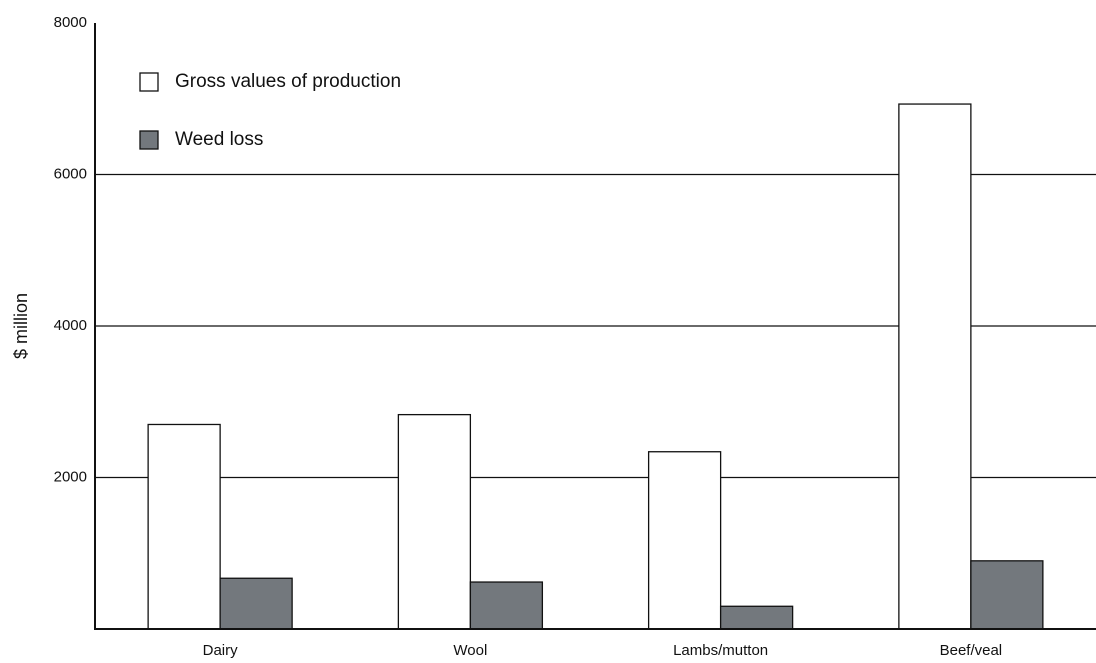  I want to click on y-tick-label: 6000, so click(70, 173).